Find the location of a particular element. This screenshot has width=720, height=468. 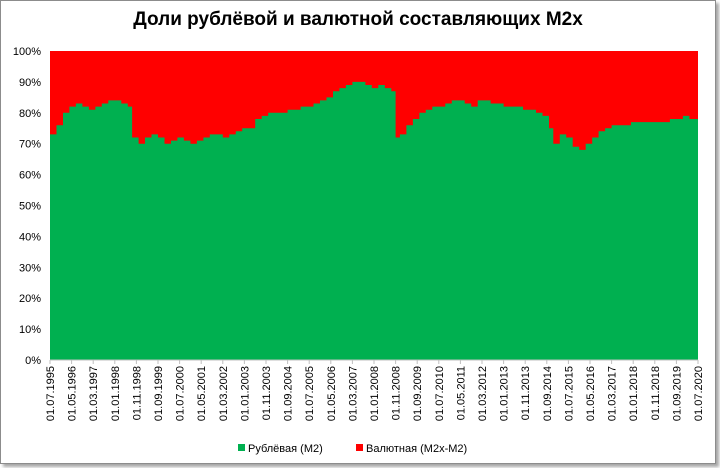

y-tick-label: 30% is located at coordinates (30, 268).